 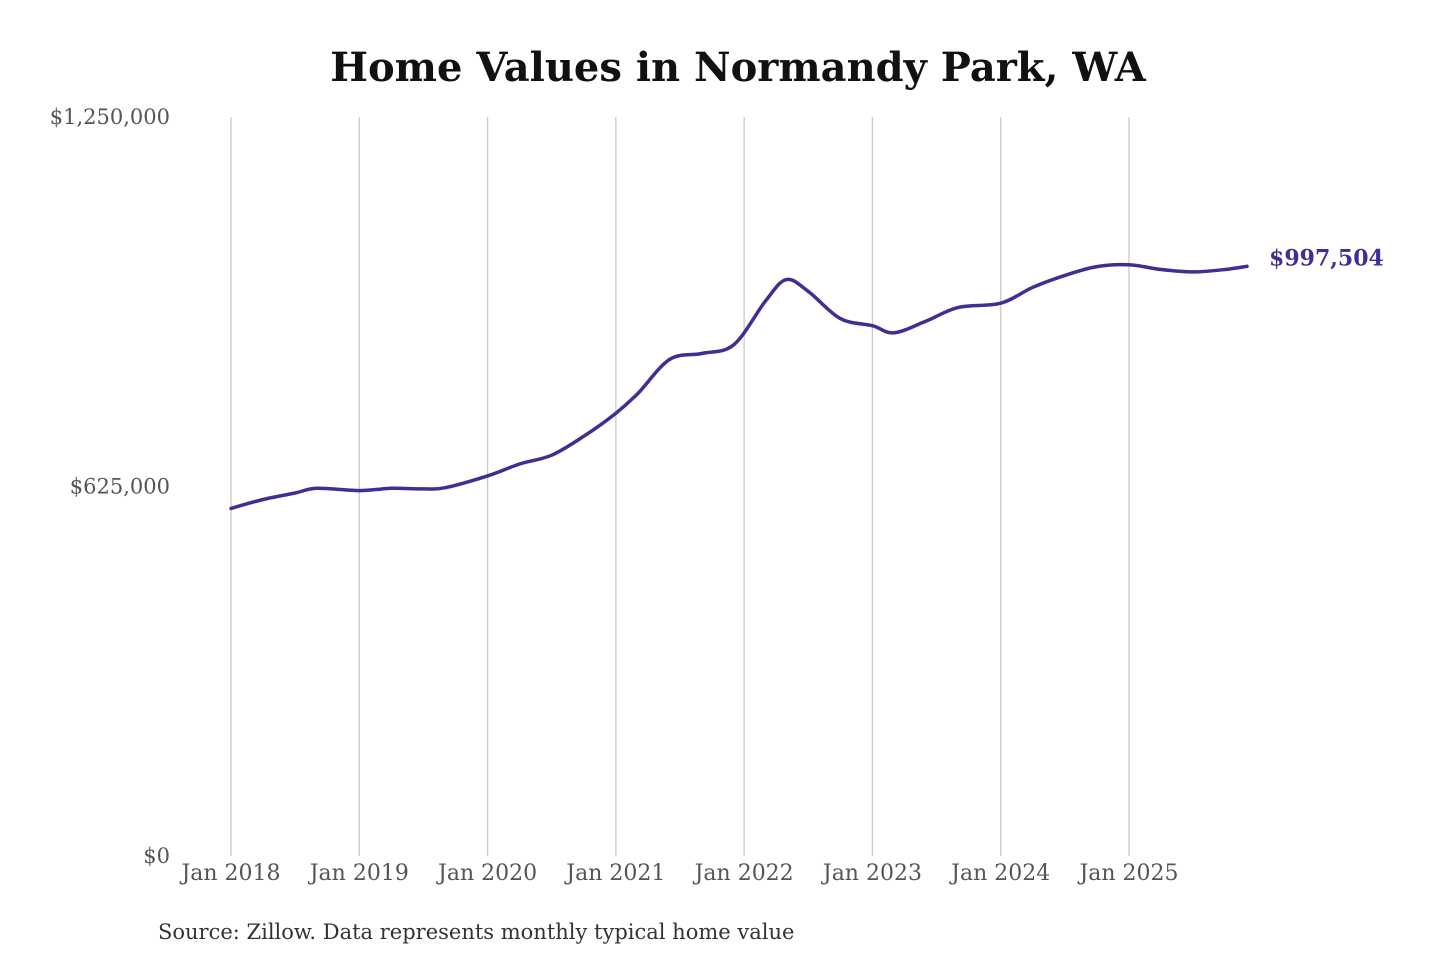 I want to click on y-axis: $0 $625,000 $1,250,000, so click(x=110, y=486).